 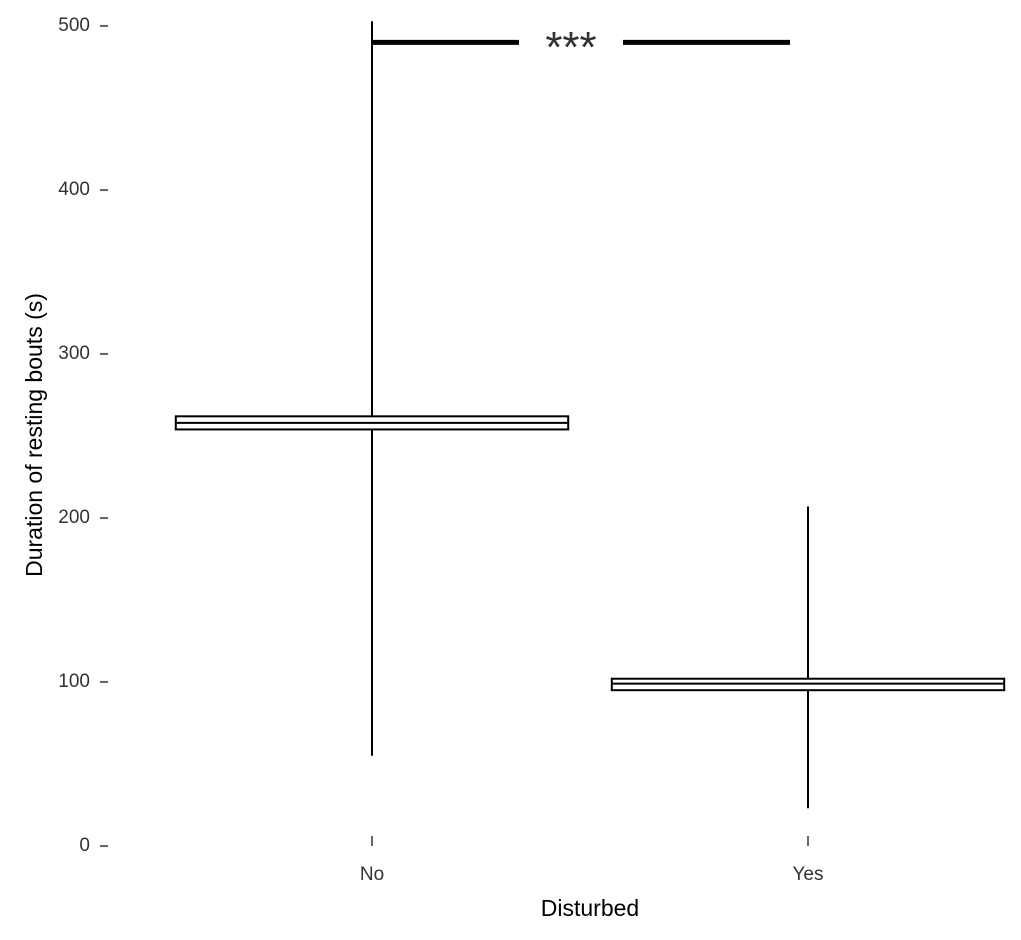 I want to click on y-tick-label: 400, so click(x=74, y=189).